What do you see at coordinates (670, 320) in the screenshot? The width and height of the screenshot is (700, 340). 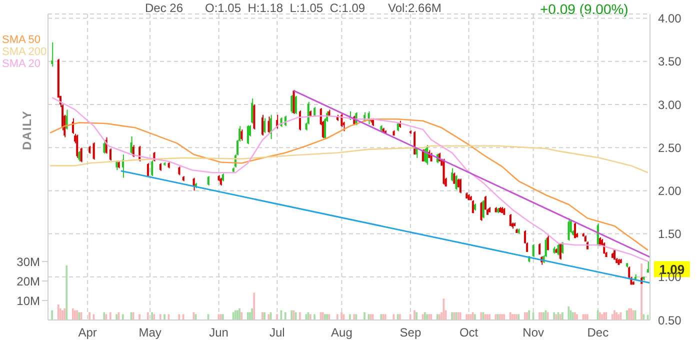 I see `y-tick-label: 0.50` at bounding box center [670, 320].